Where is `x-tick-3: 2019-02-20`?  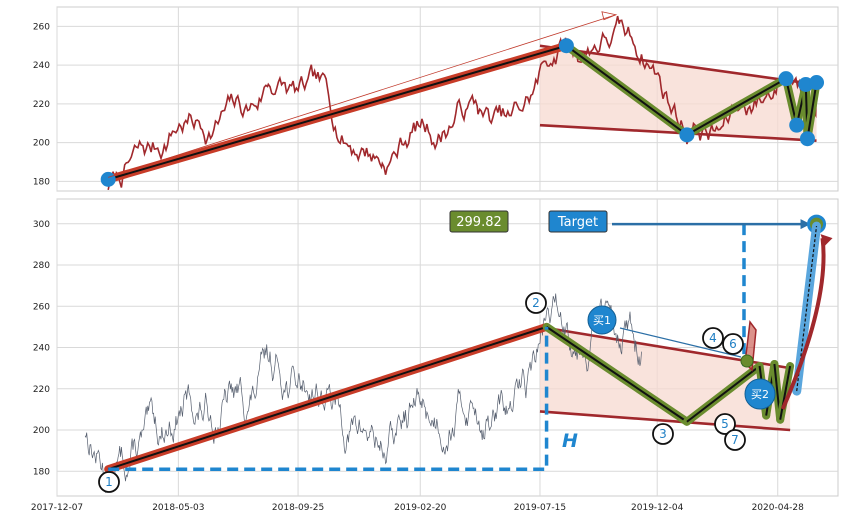 x-tick-3: 2019-02-20 is located at coordinates (420, 508).